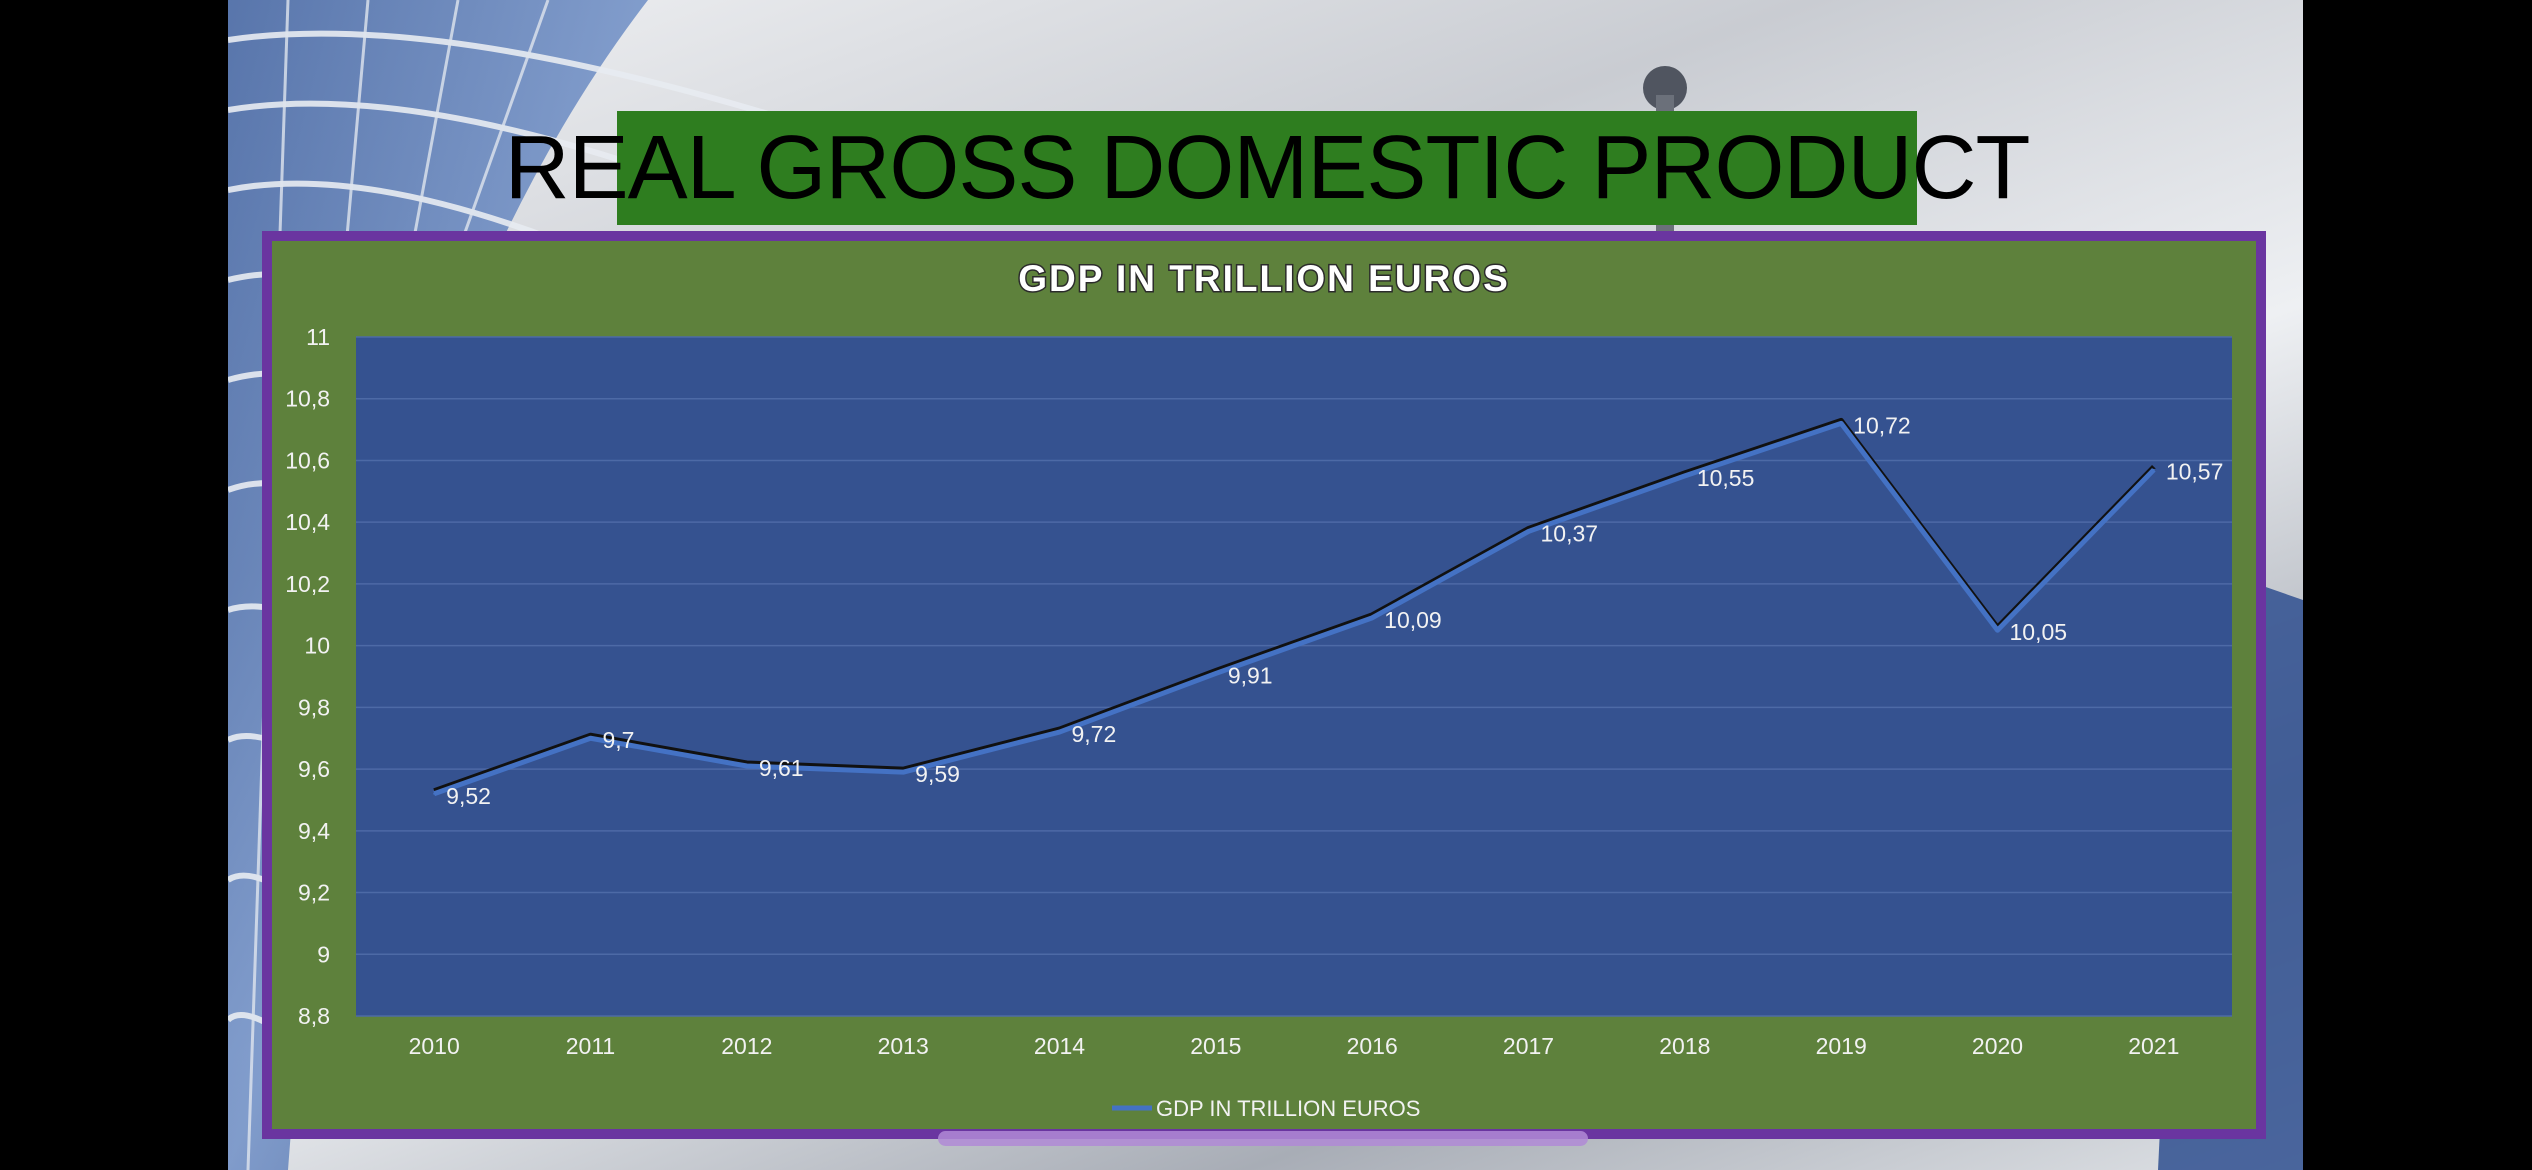  Describe the element at coordinates (307, 522) in the screenshot. I see `y-tick-label: 10,4` at that location.